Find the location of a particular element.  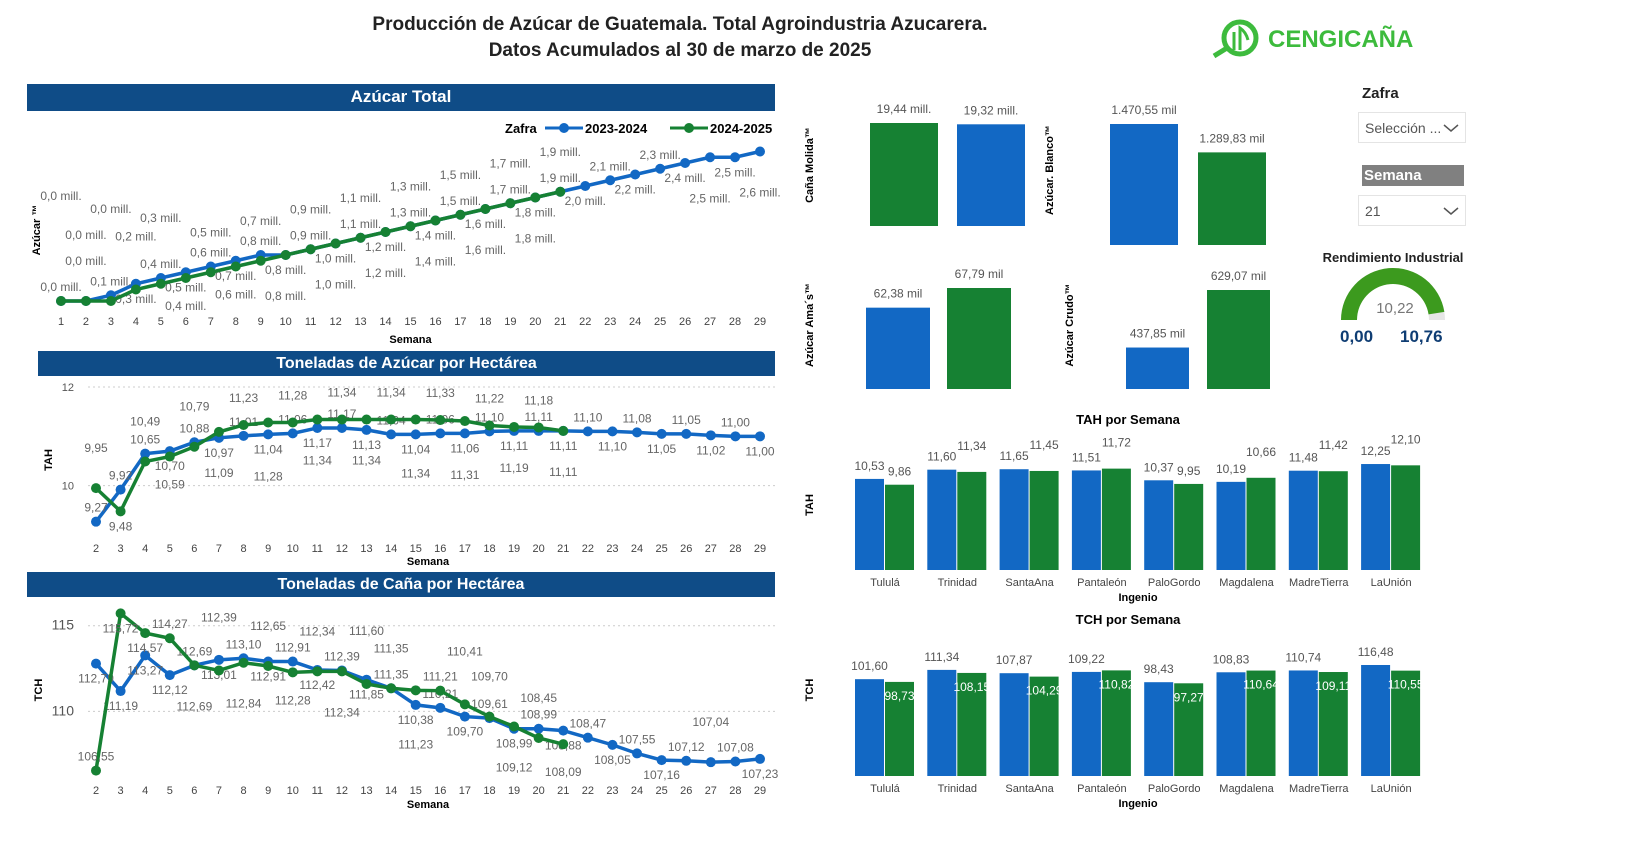

y-axis-title: TAH is located at coordinates (810, 505).